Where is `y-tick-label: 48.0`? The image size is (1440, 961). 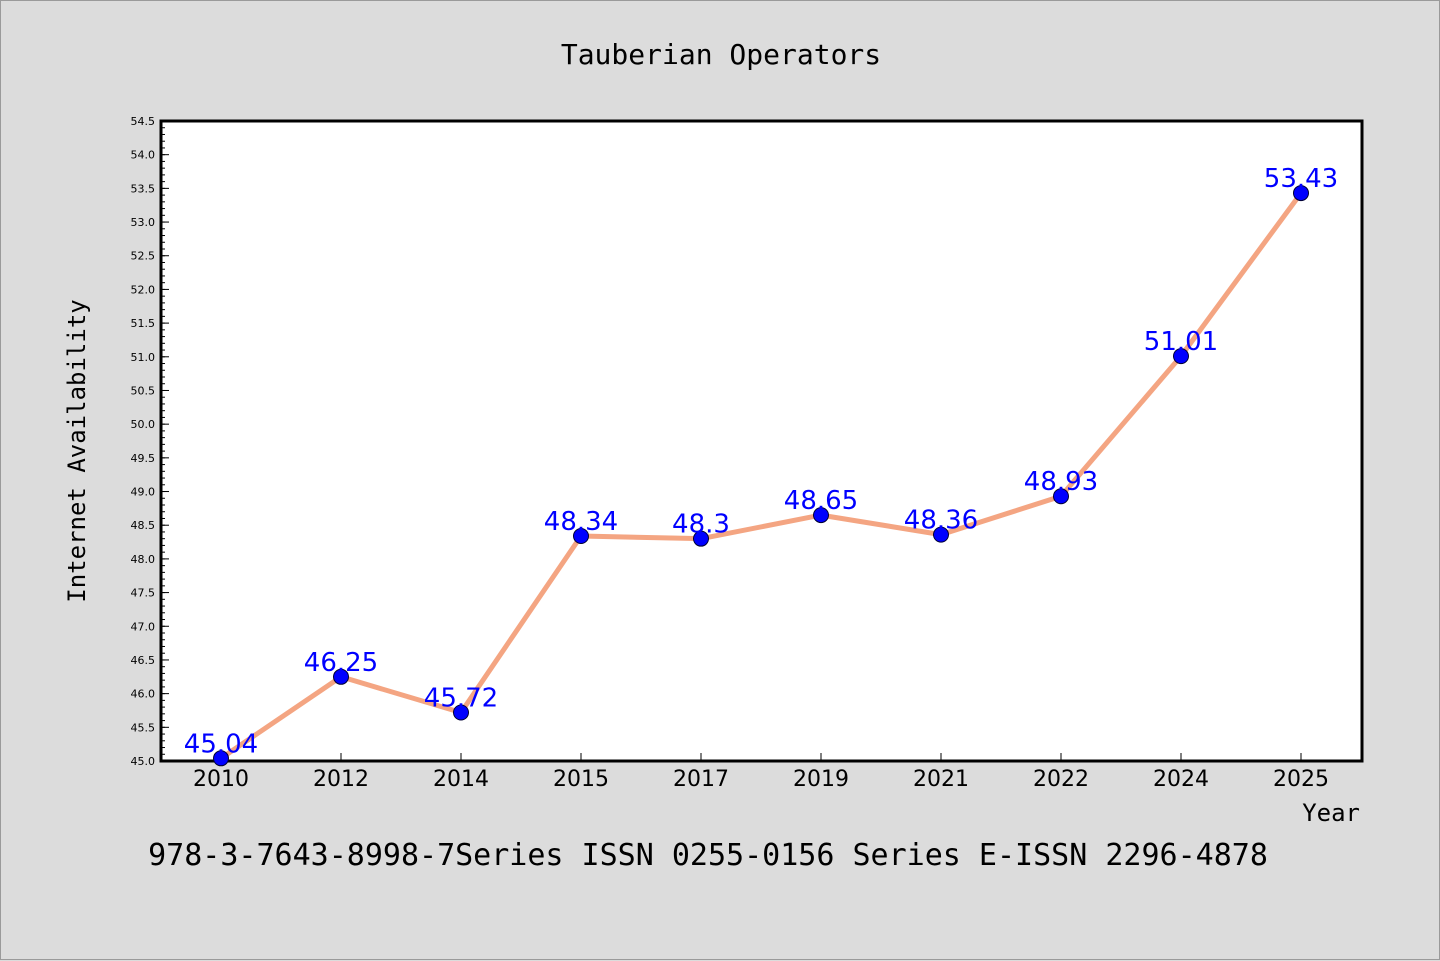
y-tick-label: 48.0 is located at coordinates (143, 559).